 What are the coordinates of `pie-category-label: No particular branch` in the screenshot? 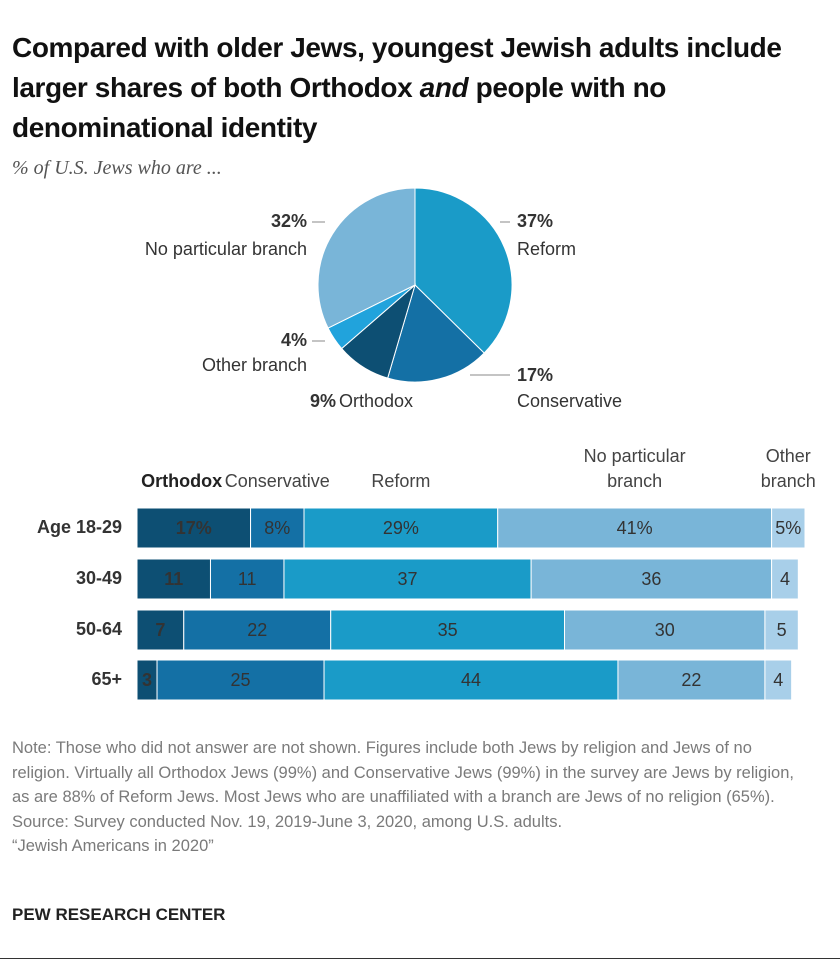 It's located at (226, 249).